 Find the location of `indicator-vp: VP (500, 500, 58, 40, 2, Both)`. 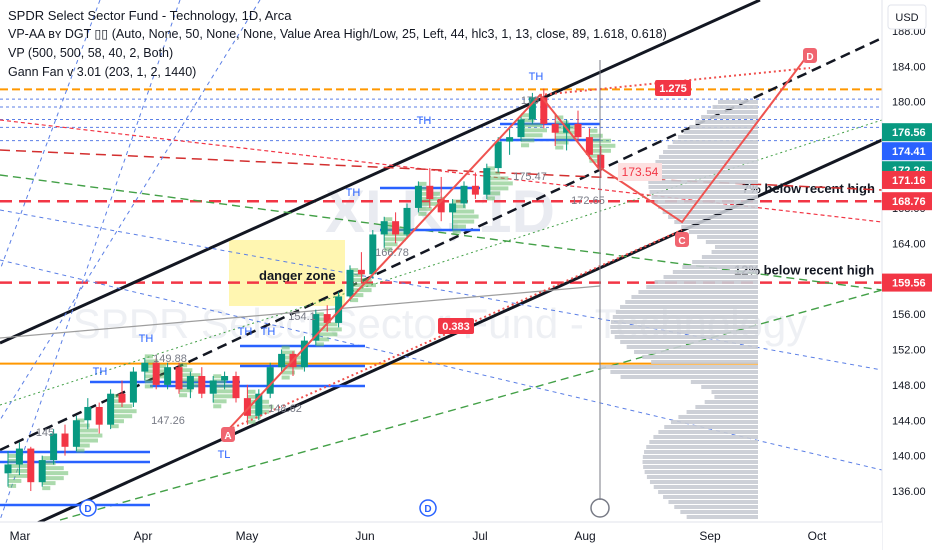

indicator-vp: VP (500, 500, 58, 40, 2, Both) is located at coordinates (91, 53).